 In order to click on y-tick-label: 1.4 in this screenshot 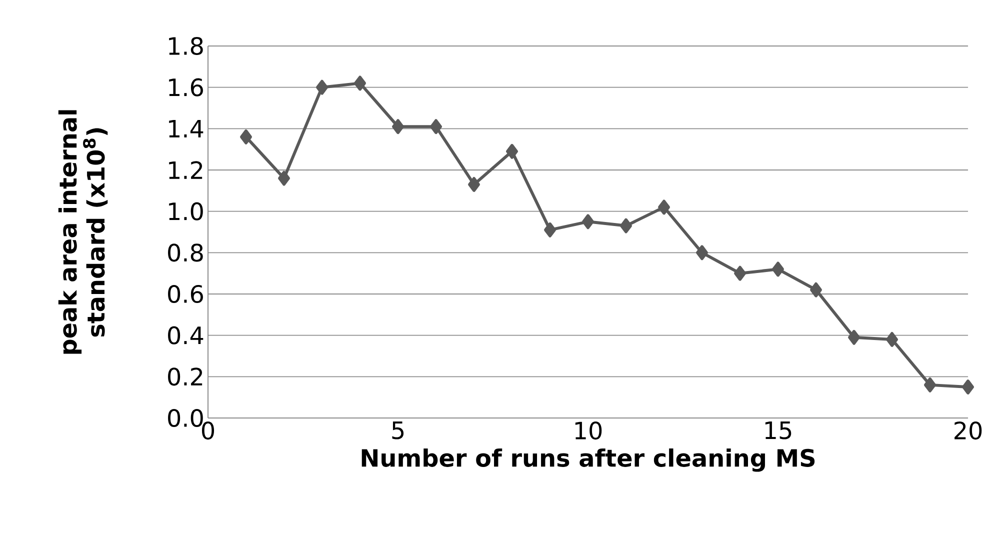, I will do `click(186, 129)`.